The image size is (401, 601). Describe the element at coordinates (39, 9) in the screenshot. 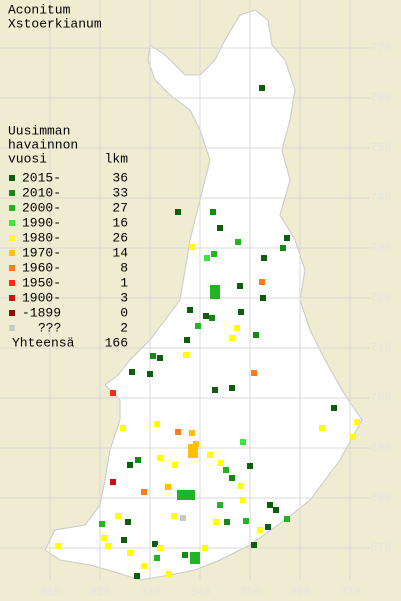

I see `title: Aconitum` at that location.